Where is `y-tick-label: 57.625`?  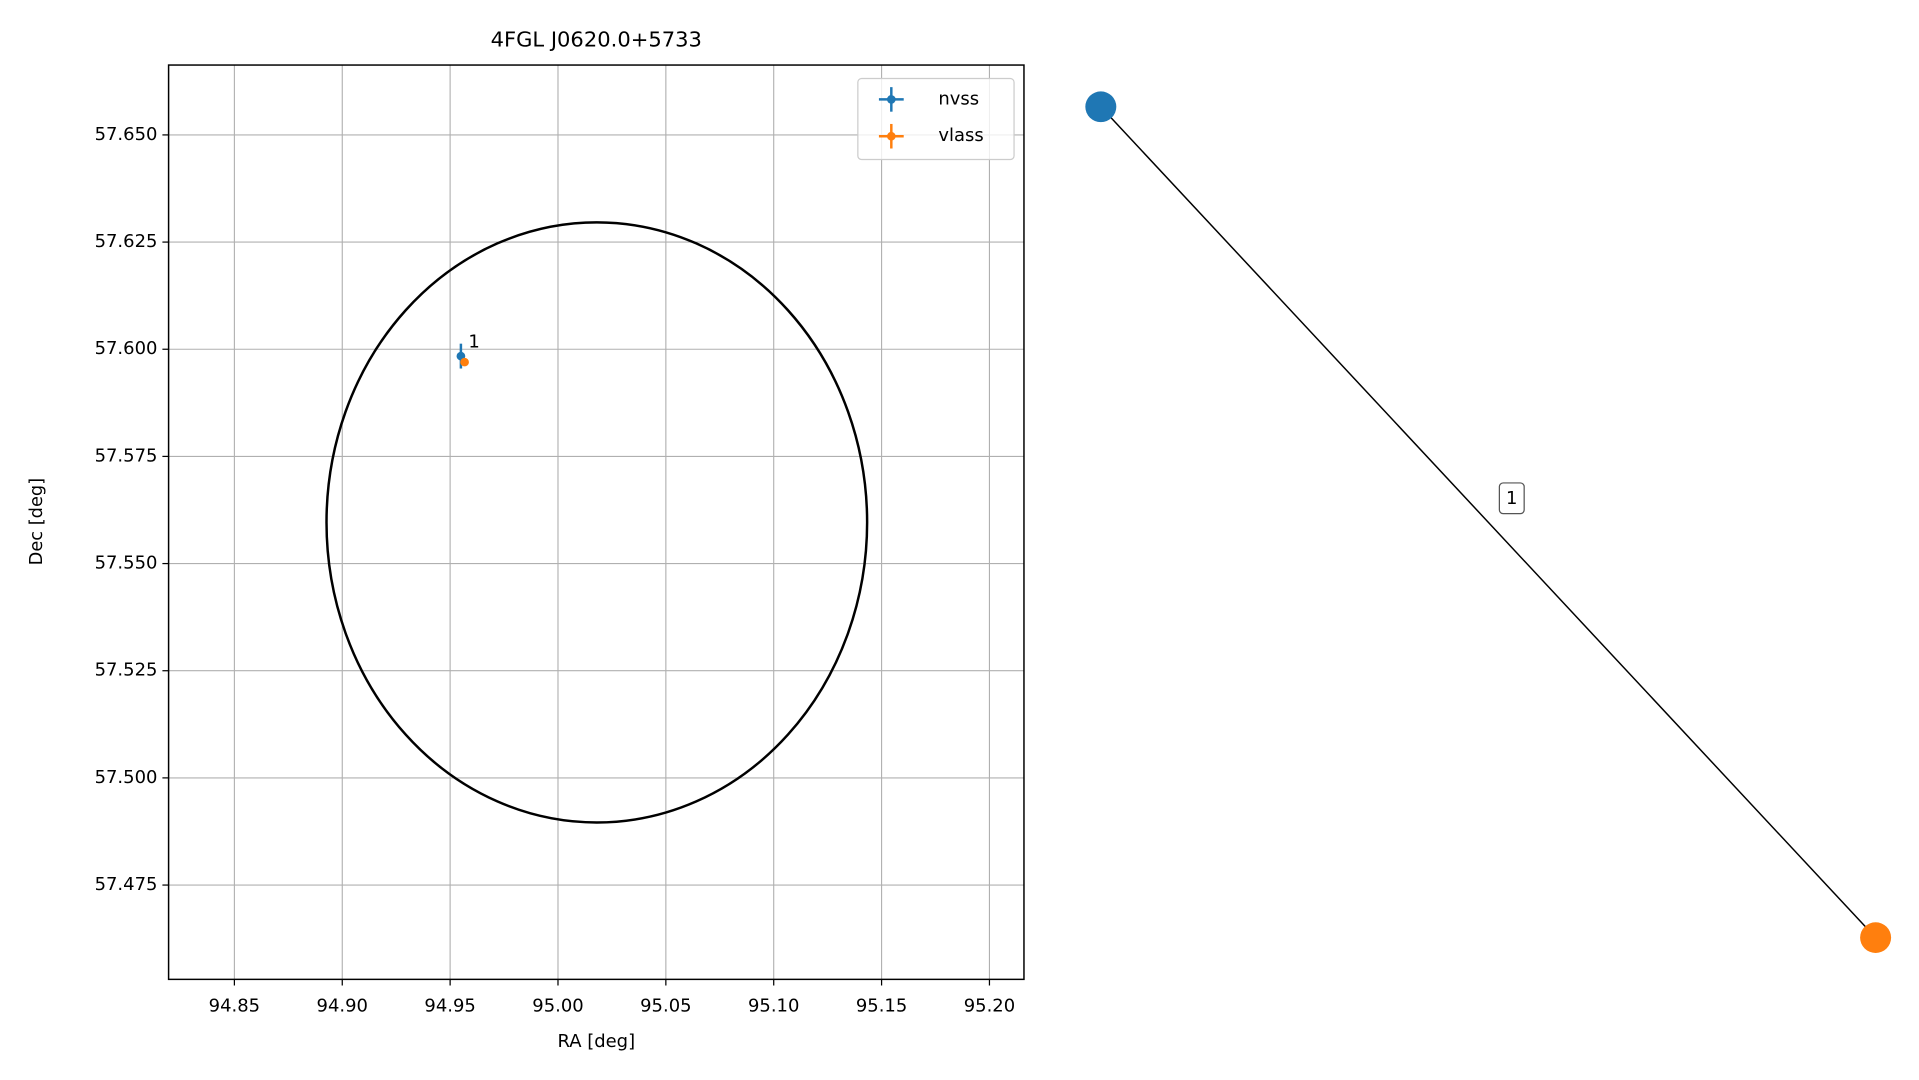 y-tick-label: 57.625 is located at coordinates (126, 241).